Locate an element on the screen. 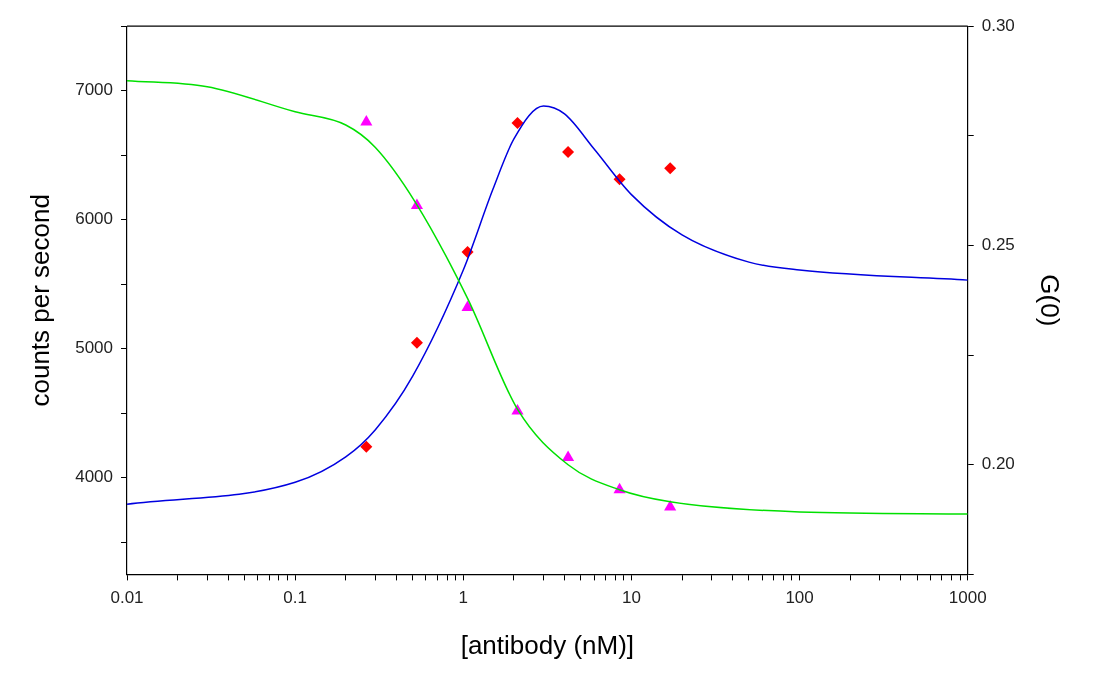  x-tick-label: 10 is located at coordinates (631, 598).